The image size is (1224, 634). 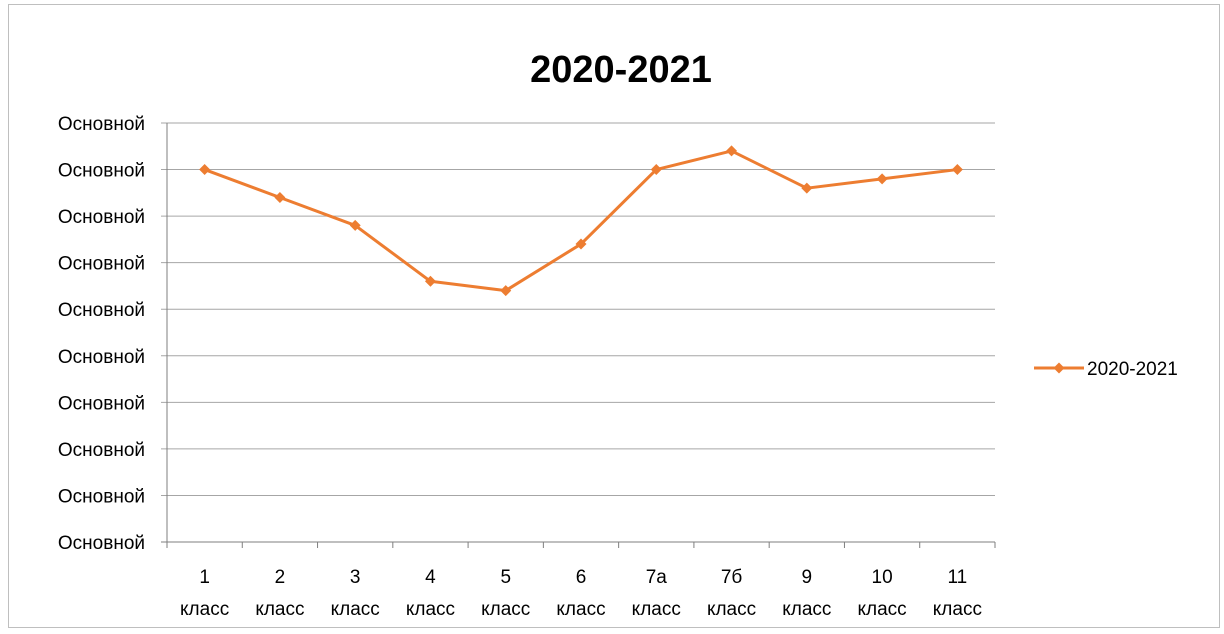 I want to click on legend-marker, so click(x=1059, y=368).